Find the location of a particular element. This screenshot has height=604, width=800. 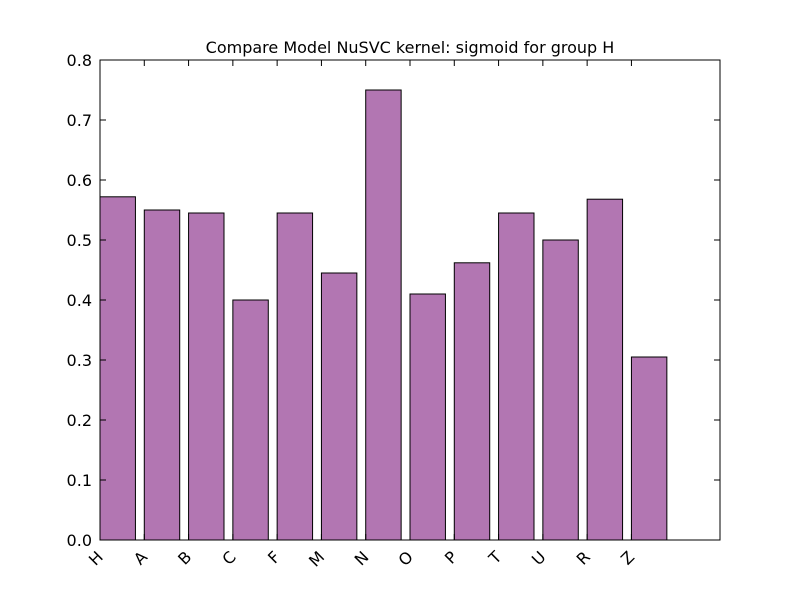

bar-P is located at coordinates (472, 401).